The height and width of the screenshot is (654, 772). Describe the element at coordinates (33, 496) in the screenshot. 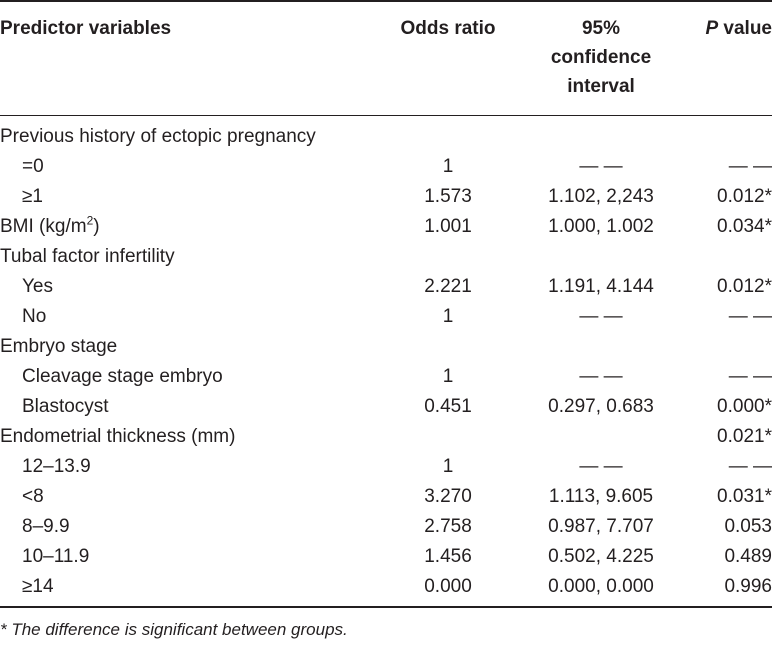

I see `row-label-text: <8` at that location.